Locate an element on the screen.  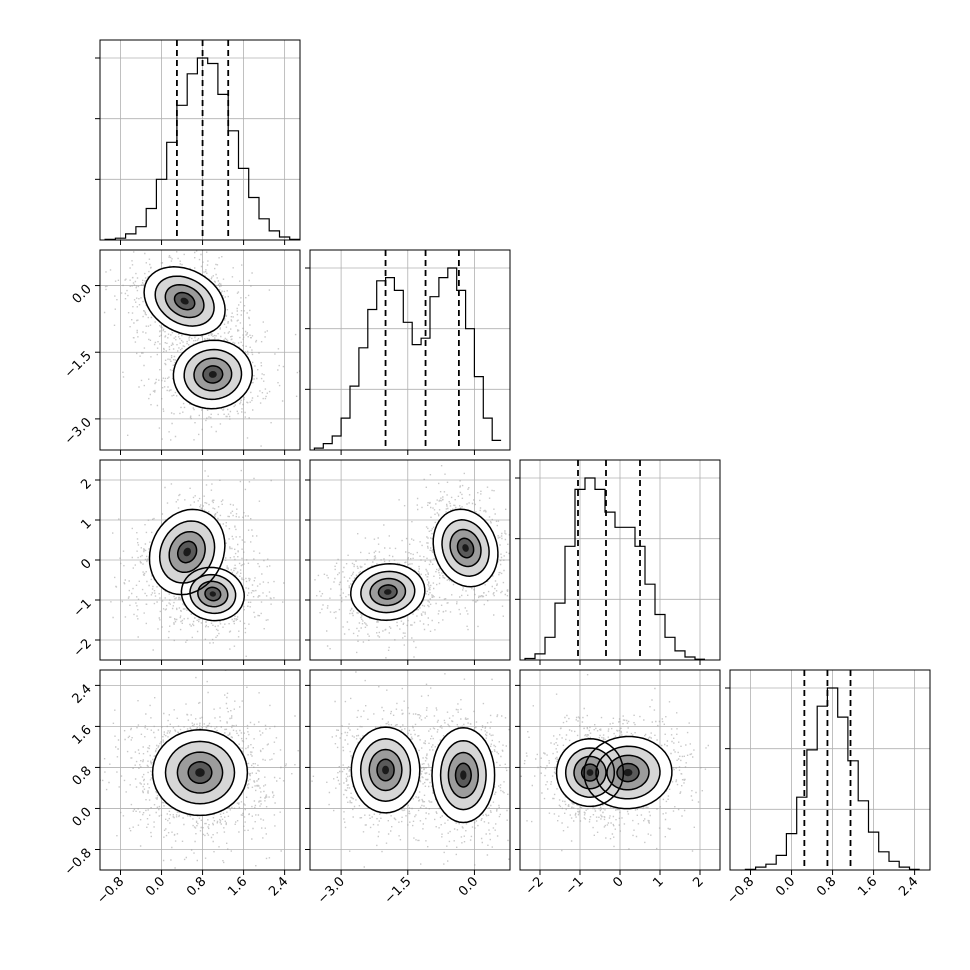
xtick-label: 0 is located at coordinates (618, 882).